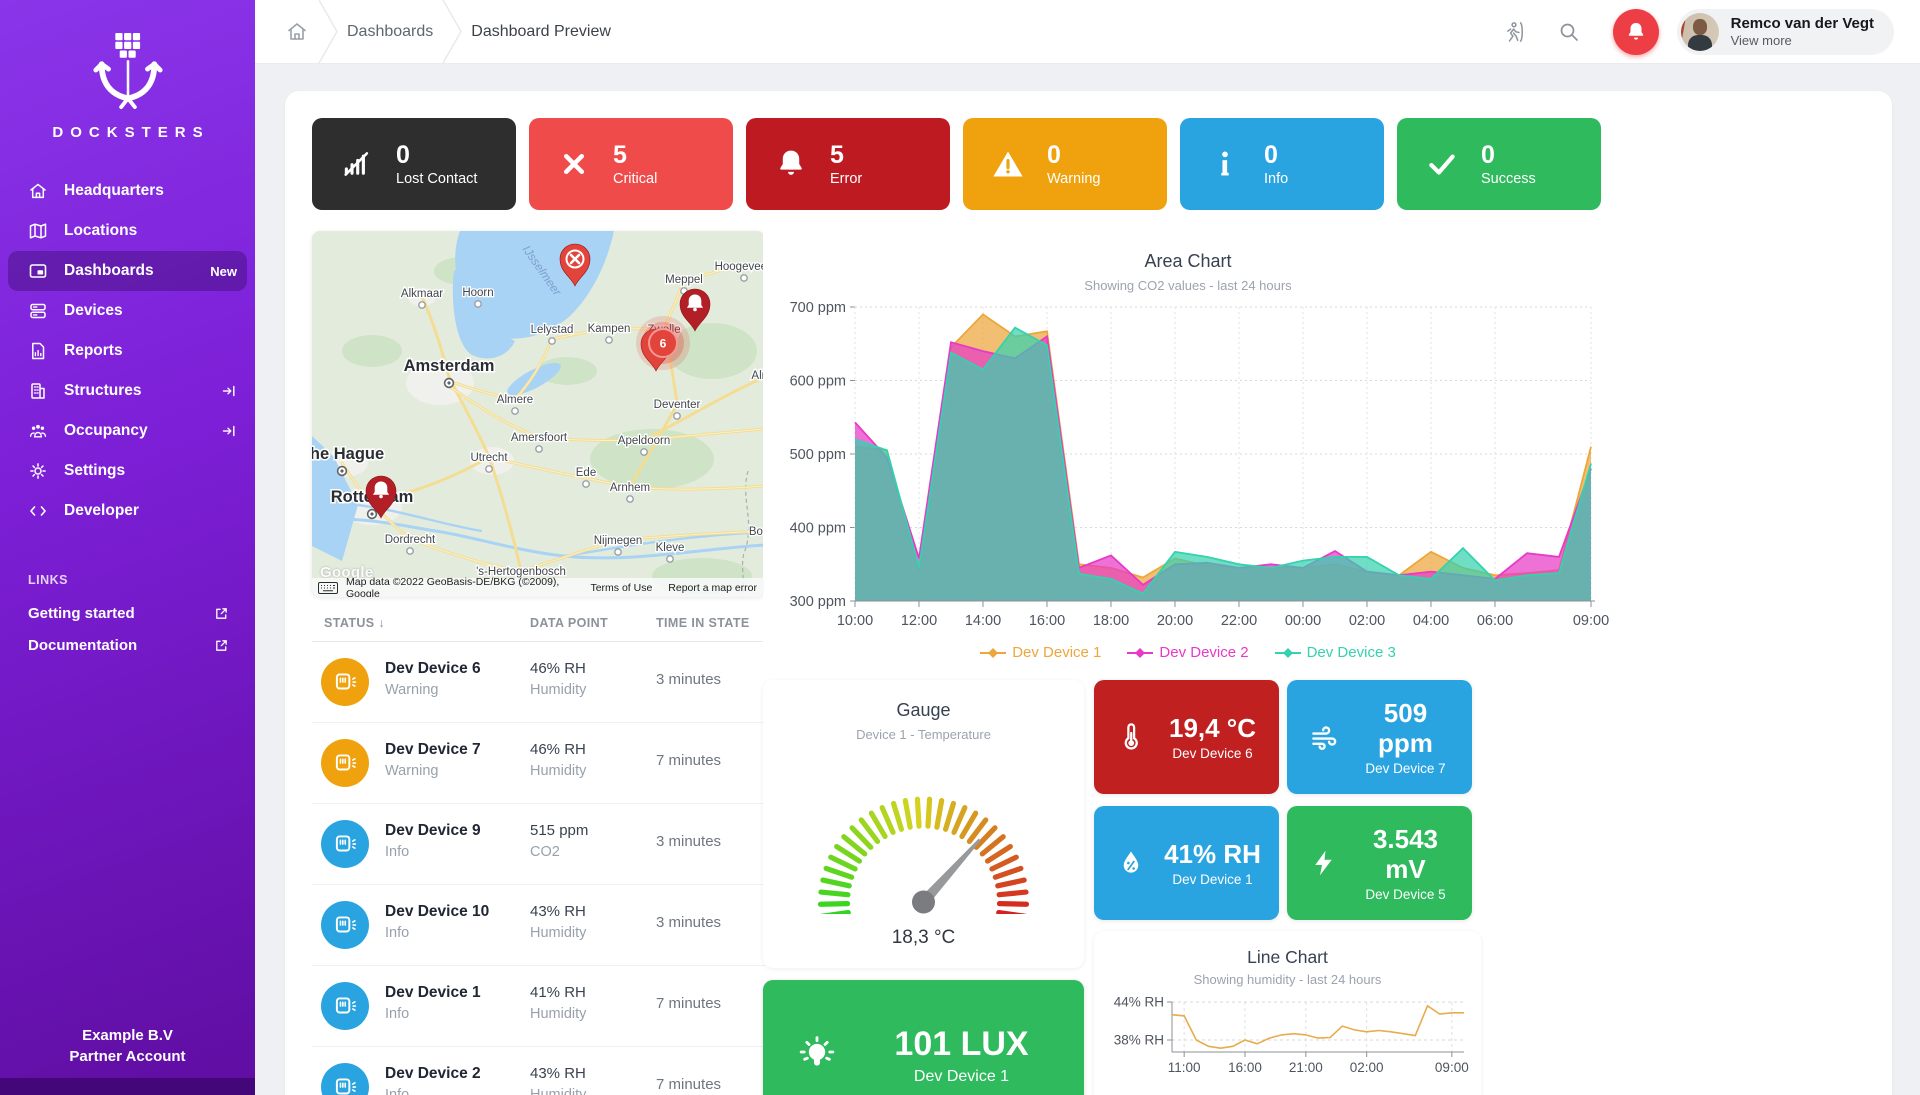  What do you see at coordinates (575, 265) in the screenshot?
I see `map-marker-x` at bounding box center [575, 265].